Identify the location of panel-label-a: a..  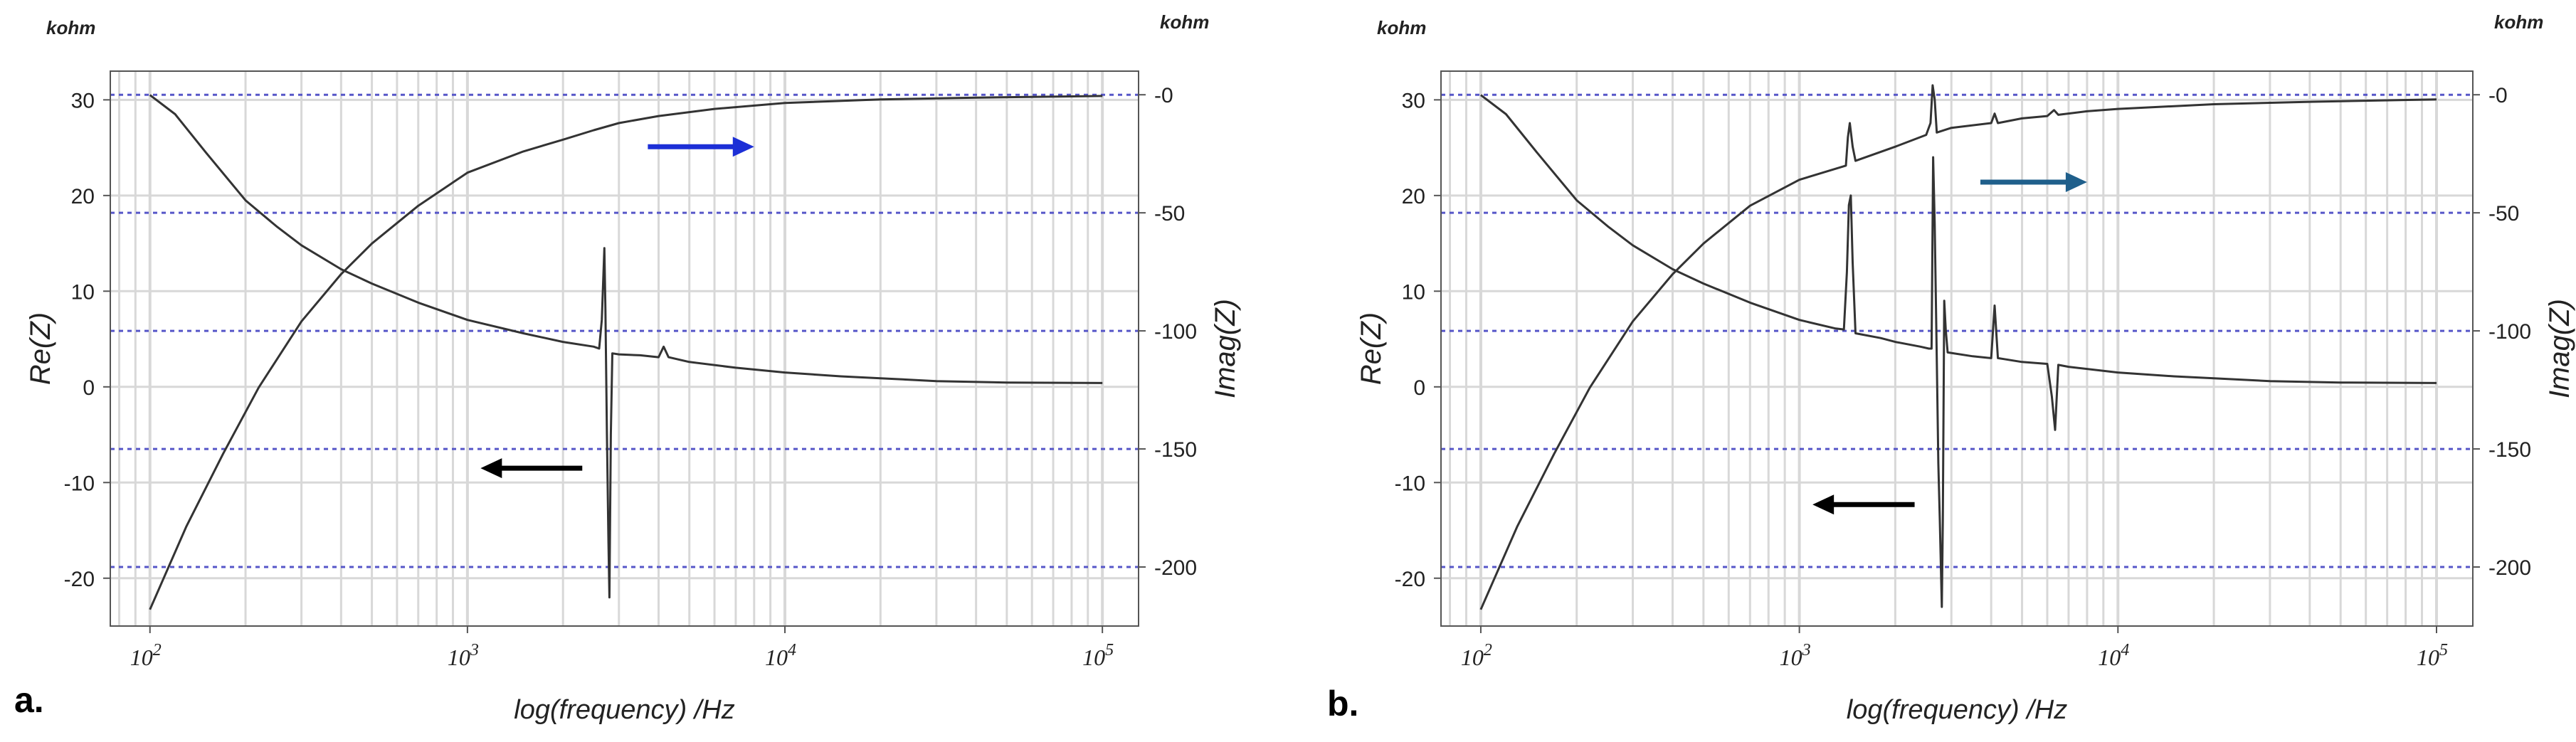
(29, 700).